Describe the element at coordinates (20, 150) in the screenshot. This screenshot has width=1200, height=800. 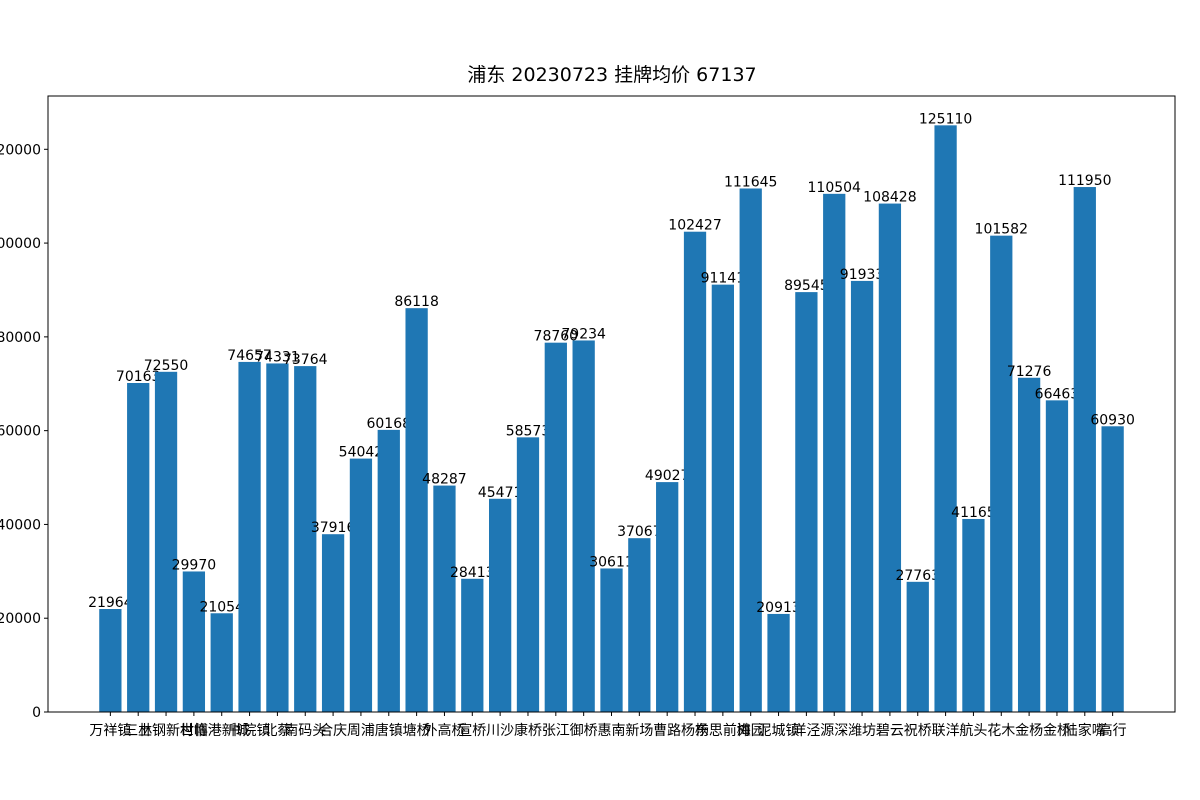
I see `y-tick-label: 120000` at that location.